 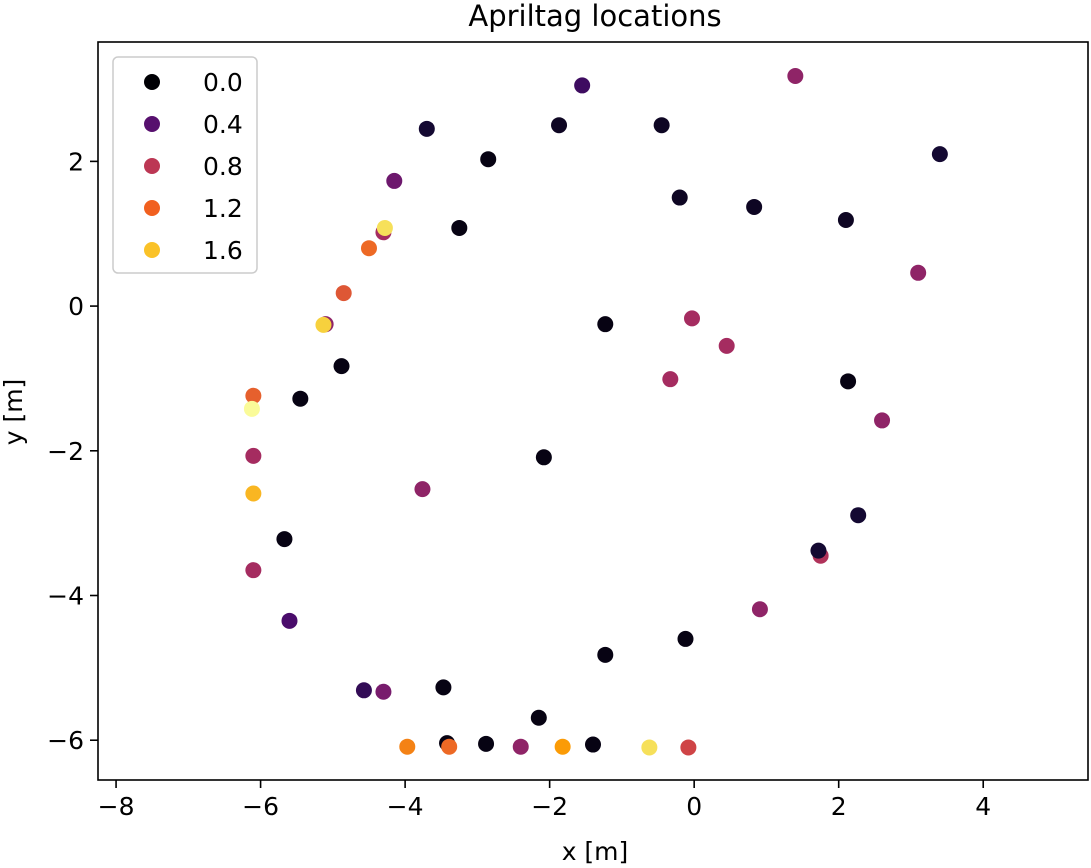 What do you see at coordinates (223, 124) in the screenshot?
I see `legend-label: 0.4` at bounding box center [223, 124].